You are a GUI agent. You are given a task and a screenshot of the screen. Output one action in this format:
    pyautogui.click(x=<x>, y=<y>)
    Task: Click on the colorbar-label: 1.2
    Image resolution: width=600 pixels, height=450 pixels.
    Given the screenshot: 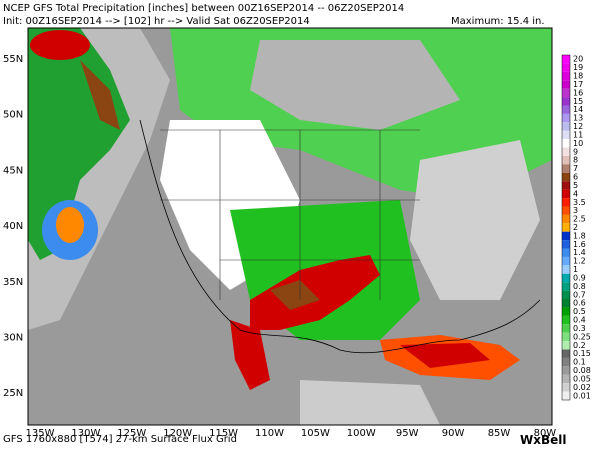 What is the action you would take?
    pyautogui.click(x=579, y=261)
    